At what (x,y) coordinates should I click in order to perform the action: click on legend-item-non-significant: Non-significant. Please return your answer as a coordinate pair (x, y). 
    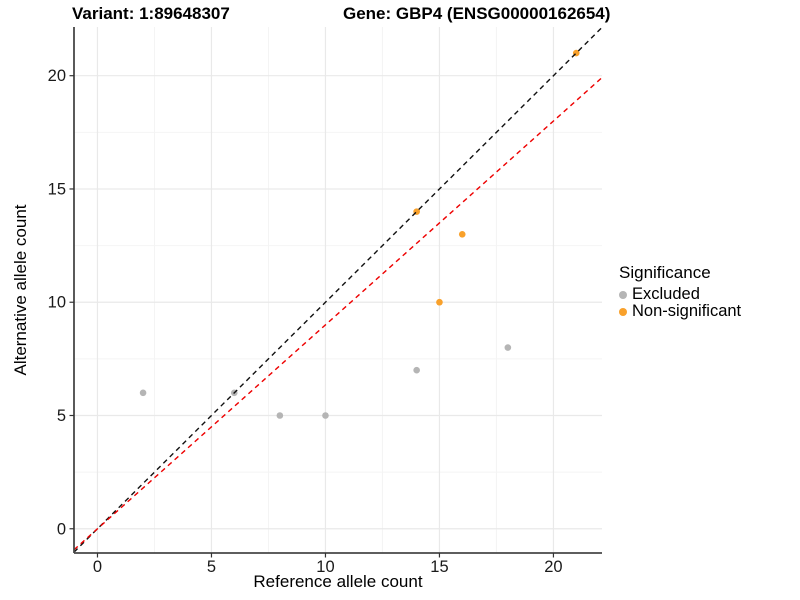
    Looking at the image, I should click on (680, 311).